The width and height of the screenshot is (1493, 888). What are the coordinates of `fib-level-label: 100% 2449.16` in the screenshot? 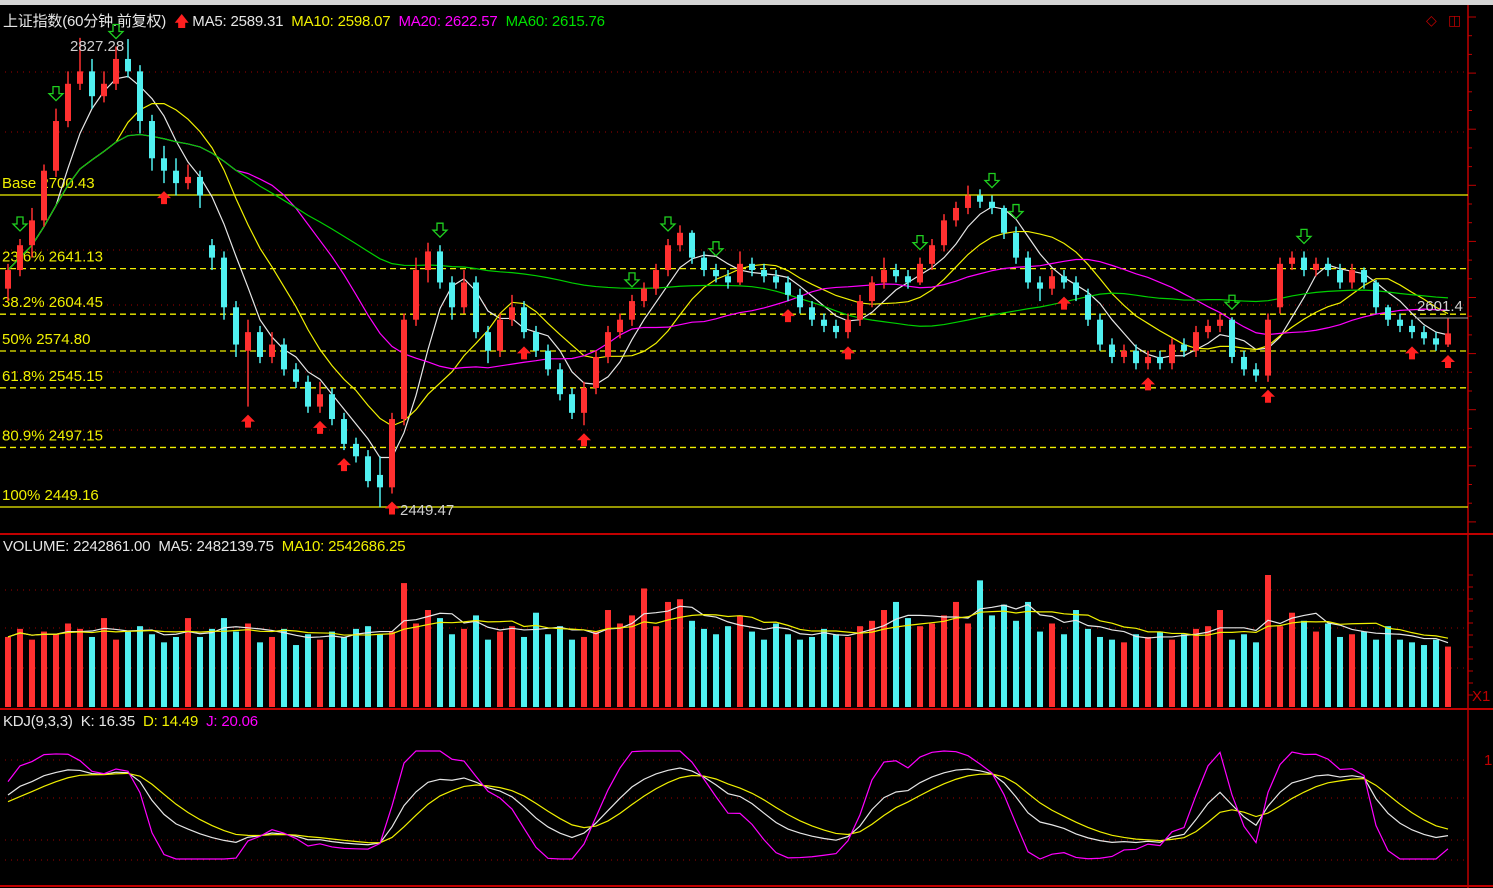 It's located at (50, 495).